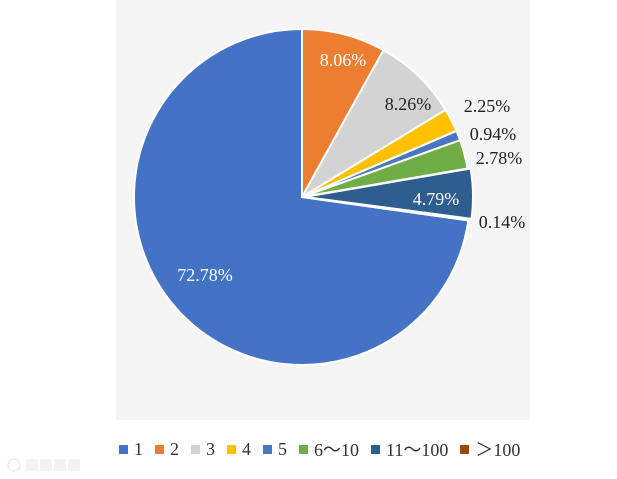 Image resolution: width=617 pixels, height=479 pixels. What do you see at coordinates (408, 104) in the screenshot?
I see `data-label: 8.26%` at bounding box center [408, 104].